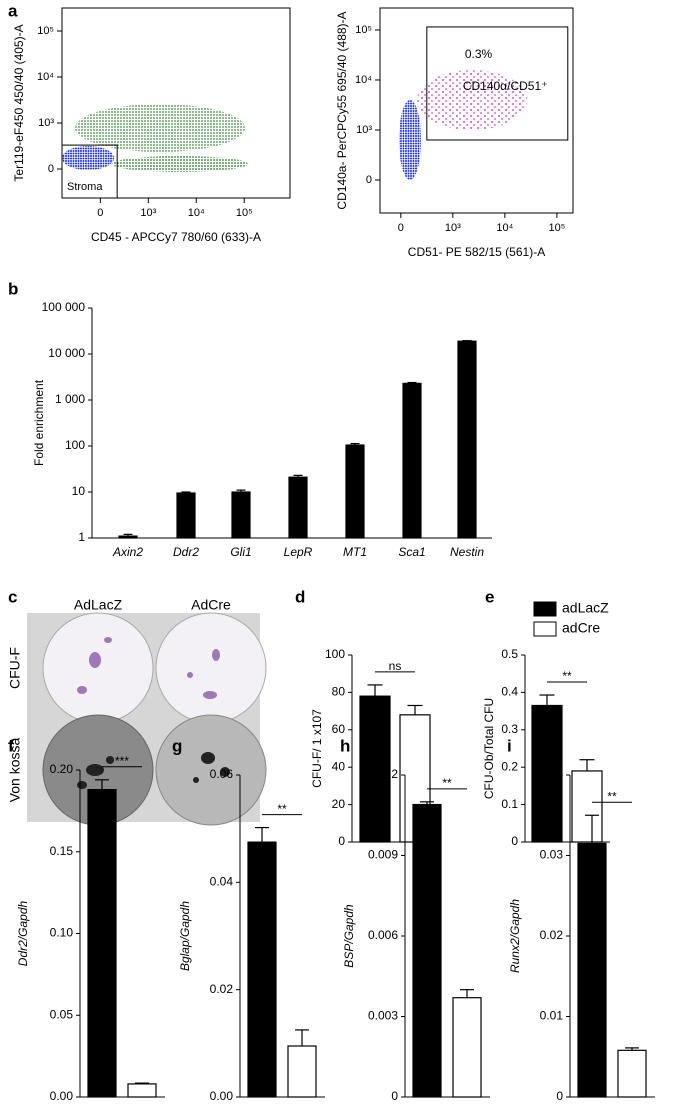  I want to click on y-axis-label: CD140a- PerCPCy55 695/40 (488)-A, so click(342, 110).